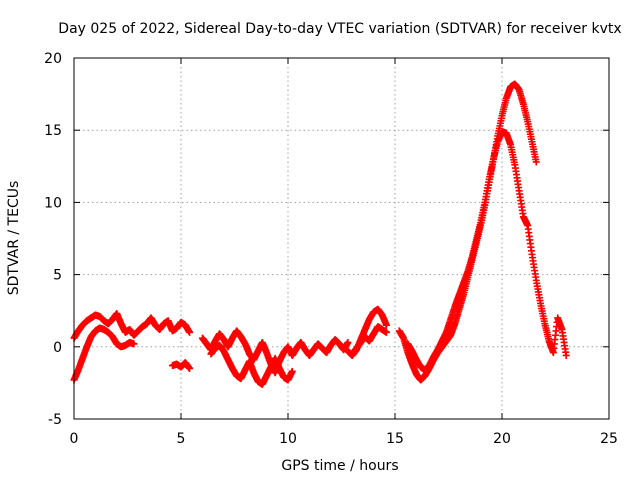  What do you see at coordinates (395, 439) in the screenshot?
I see `x-tick-label-3: 15` at bounding box center [395, 439].